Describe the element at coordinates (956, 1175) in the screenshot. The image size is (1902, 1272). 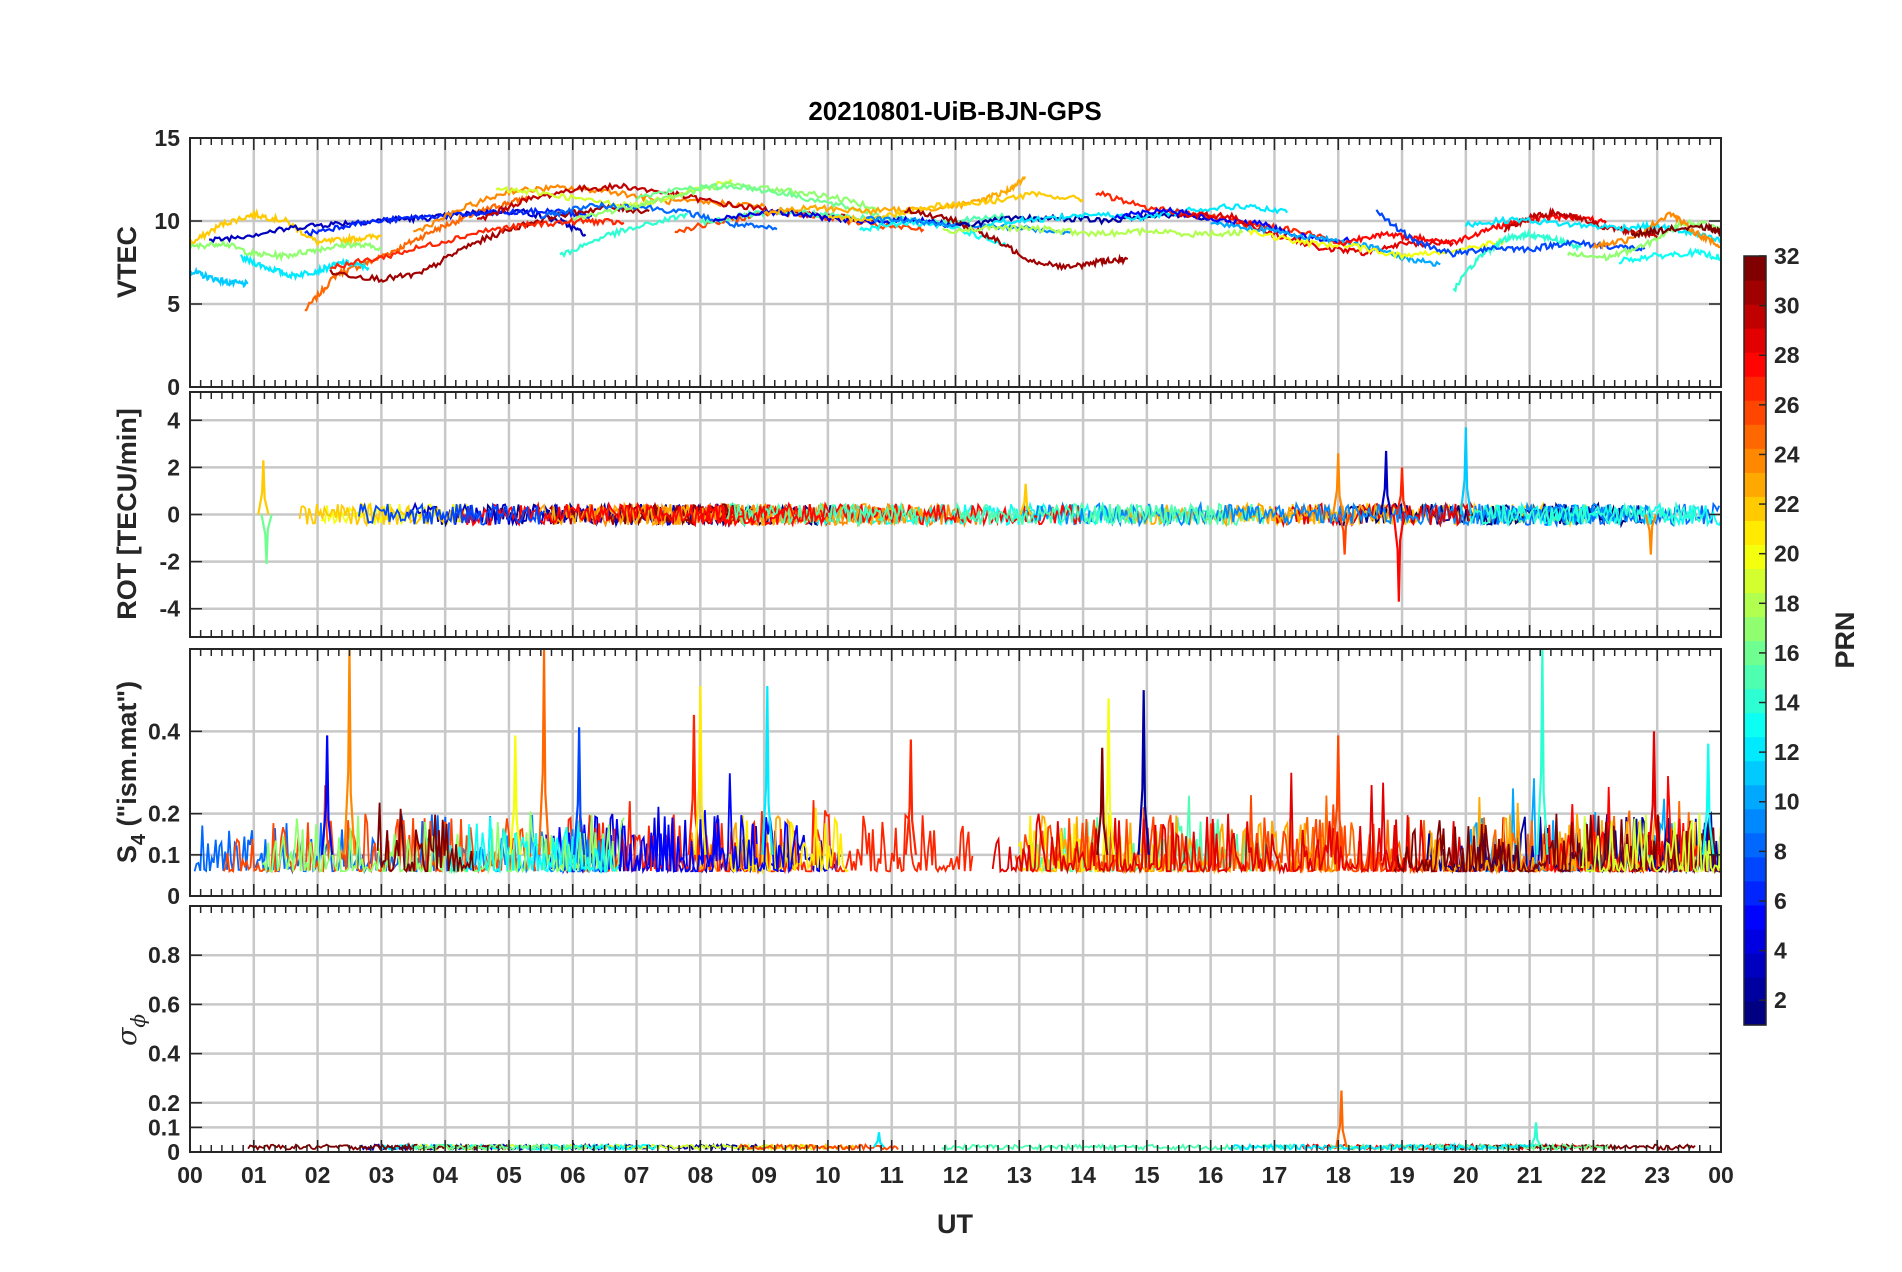
I see `x-tick-label: 12` at that location.